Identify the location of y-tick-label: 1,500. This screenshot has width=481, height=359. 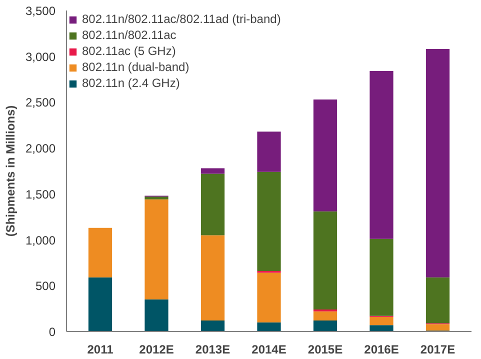
(40, 194).